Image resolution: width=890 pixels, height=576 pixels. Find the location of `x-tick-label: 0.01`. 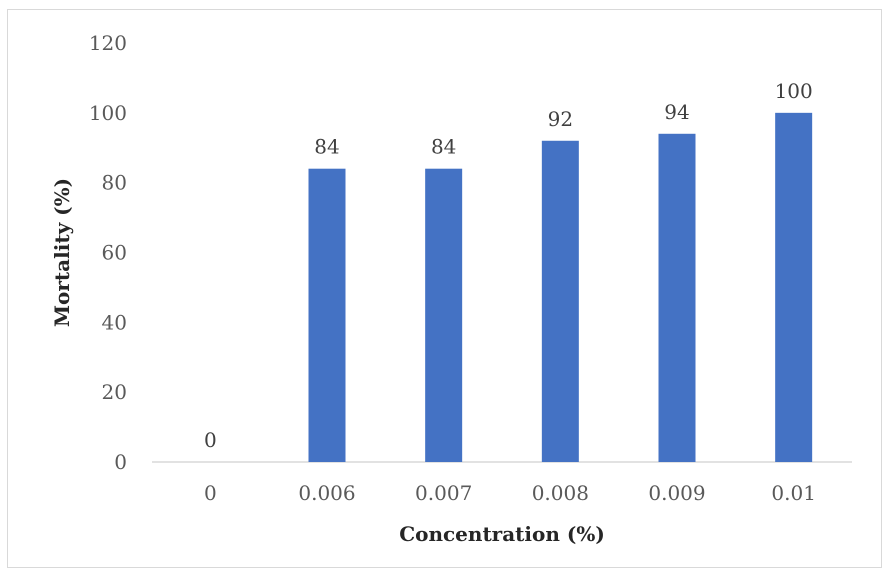

x-tick-label: 0.01 is located at coordinates (793, 493).